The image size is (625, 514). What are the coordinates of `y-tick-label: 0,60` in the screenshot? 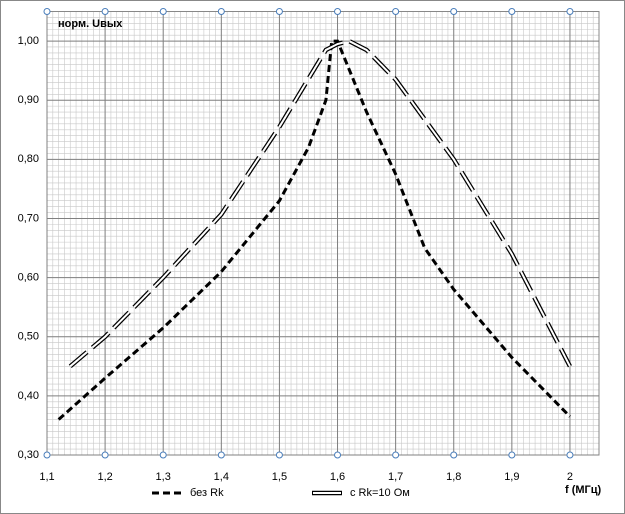 It's located at (28, 278).